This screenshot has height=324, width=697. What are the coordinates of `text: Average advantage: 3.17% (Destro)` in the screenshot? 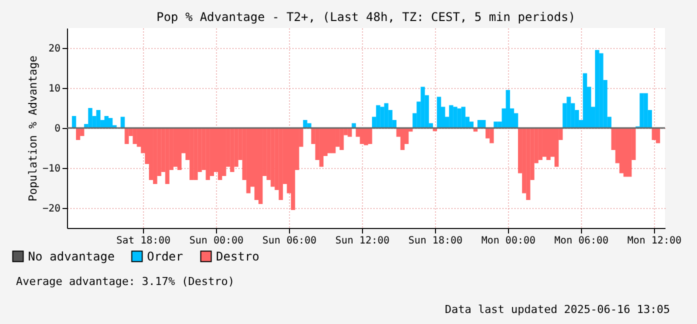 It's located at (125, 281).